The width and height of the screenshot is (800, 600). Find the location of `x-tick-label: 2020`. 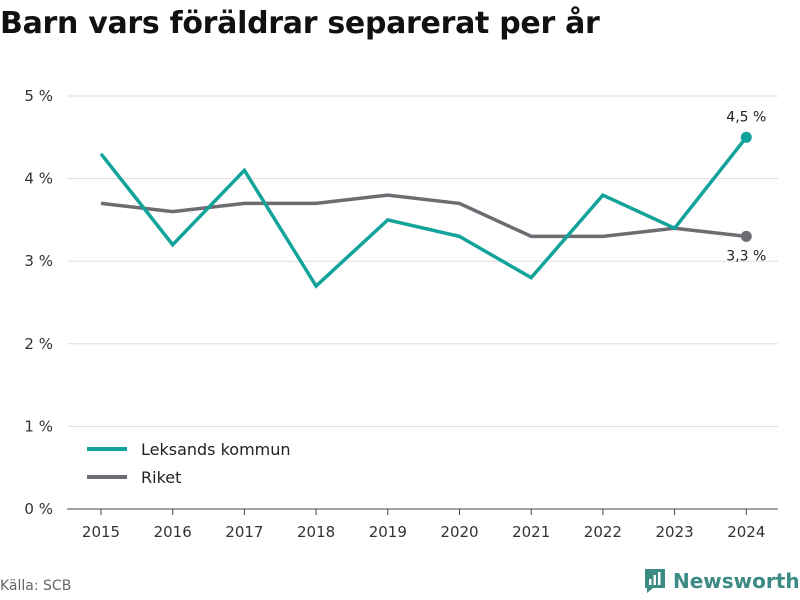

x-tick-label: 2020 is located at coordinates (459, 532).